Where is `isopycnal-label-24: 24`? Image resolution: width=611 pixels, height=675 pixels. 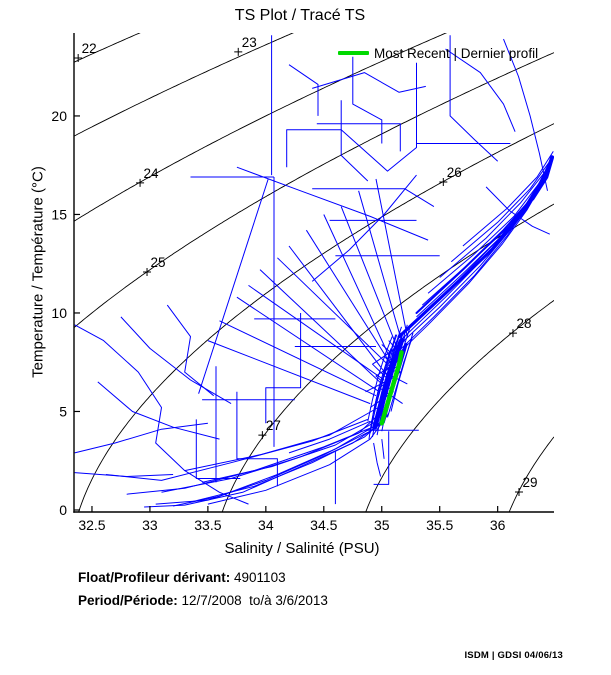
isopycnal-label-24: 24 is located at coordinates (152, 173).